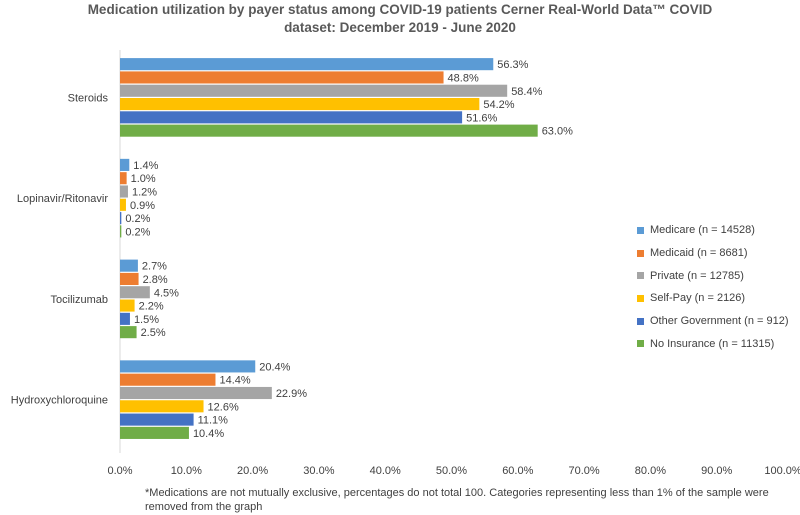 This screenshot has width=800, height=515. Describe the element at coordinates (557, 132) in the screenshot. I see `data-label: 63.0%` at that location.